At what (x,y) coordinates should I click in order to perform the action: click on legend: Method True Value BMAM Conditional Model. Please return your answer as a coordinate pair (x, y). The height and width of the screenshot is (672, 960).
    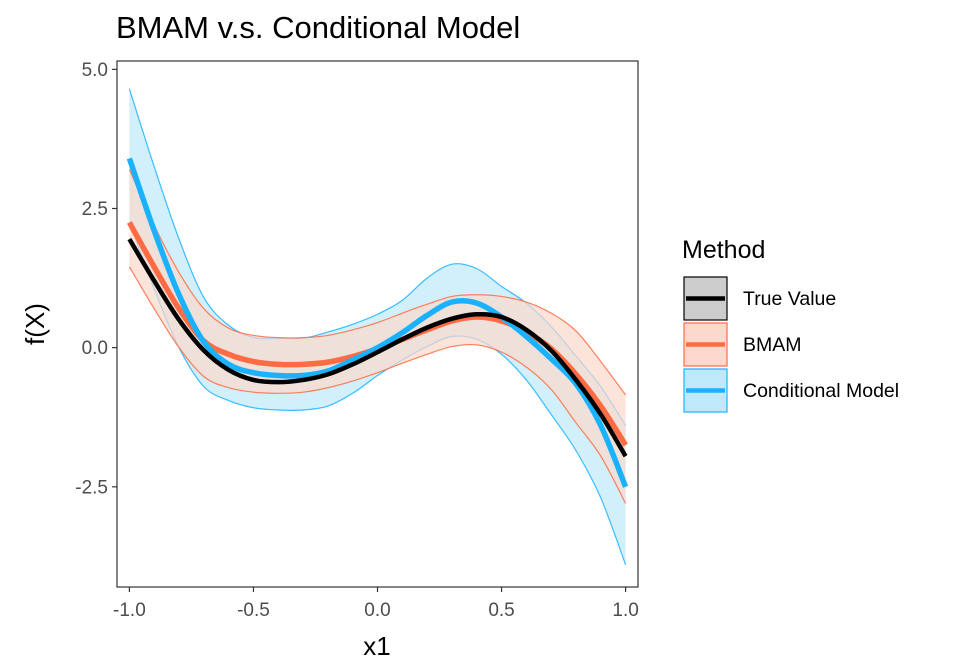
    Looking at the image, I should click on (790, 324).